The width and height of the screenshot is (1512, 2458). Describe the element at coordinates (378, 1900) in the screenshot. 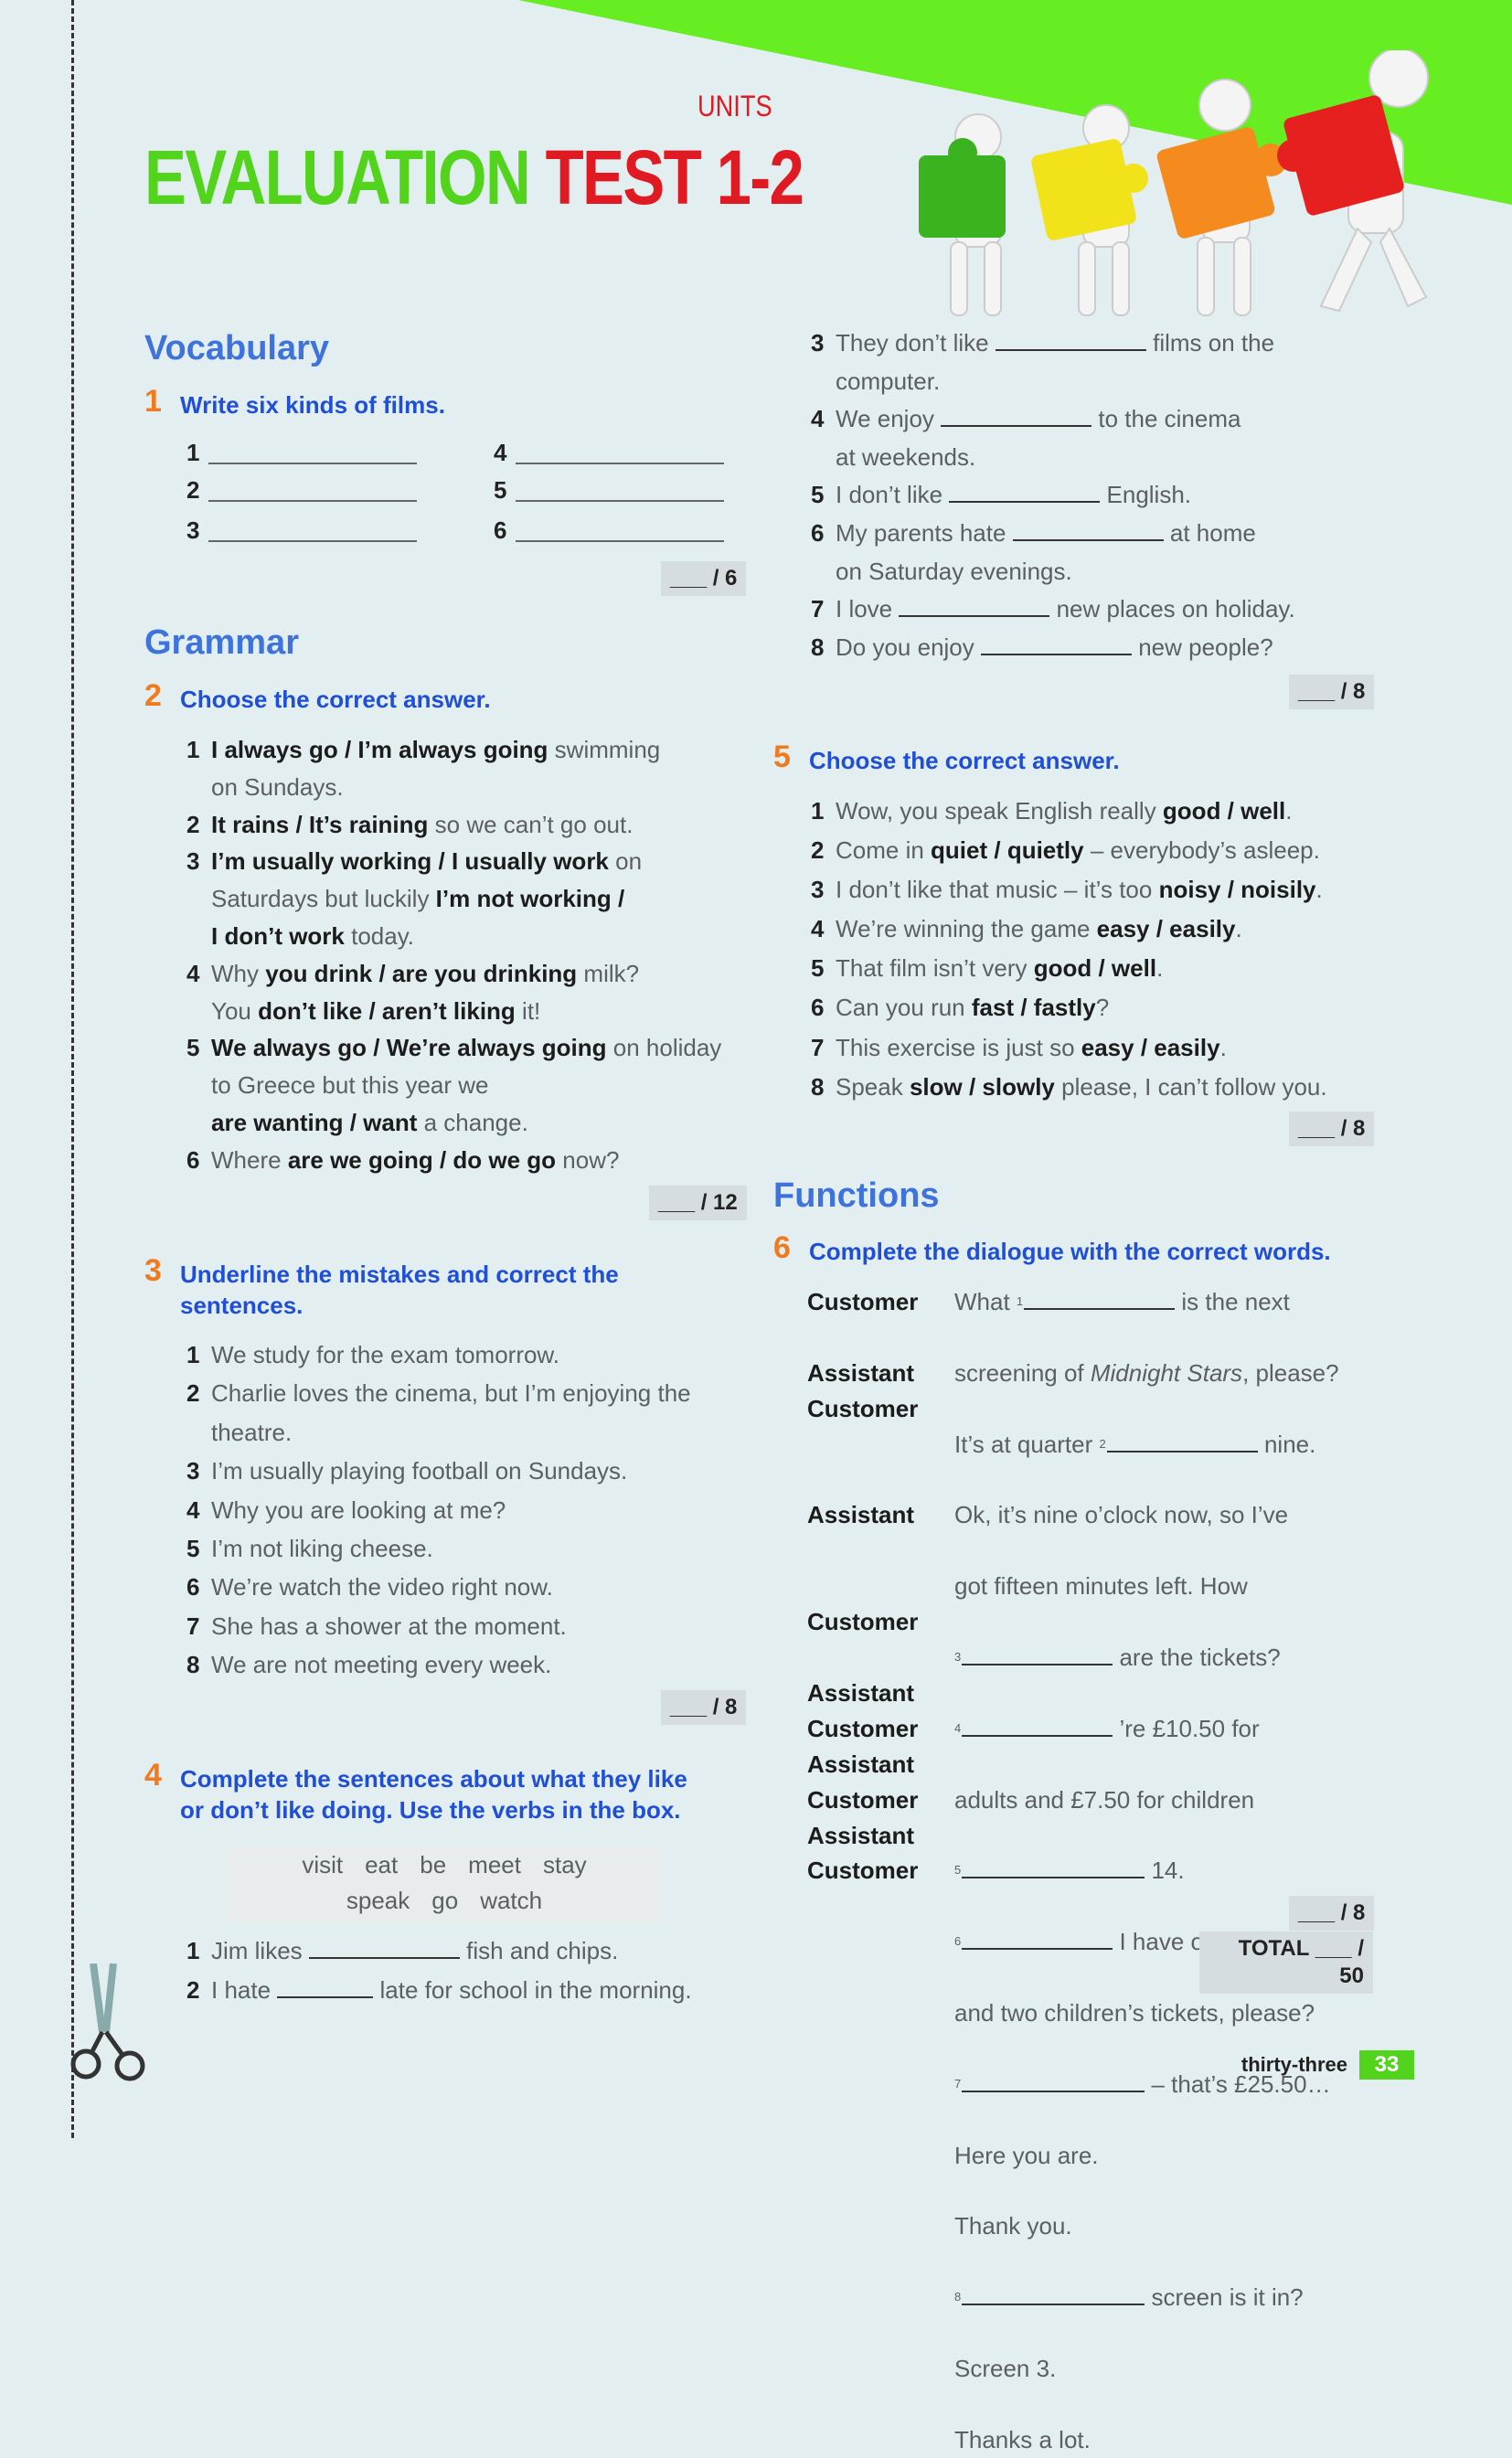

I see `word-box-verb: speak` at that location.